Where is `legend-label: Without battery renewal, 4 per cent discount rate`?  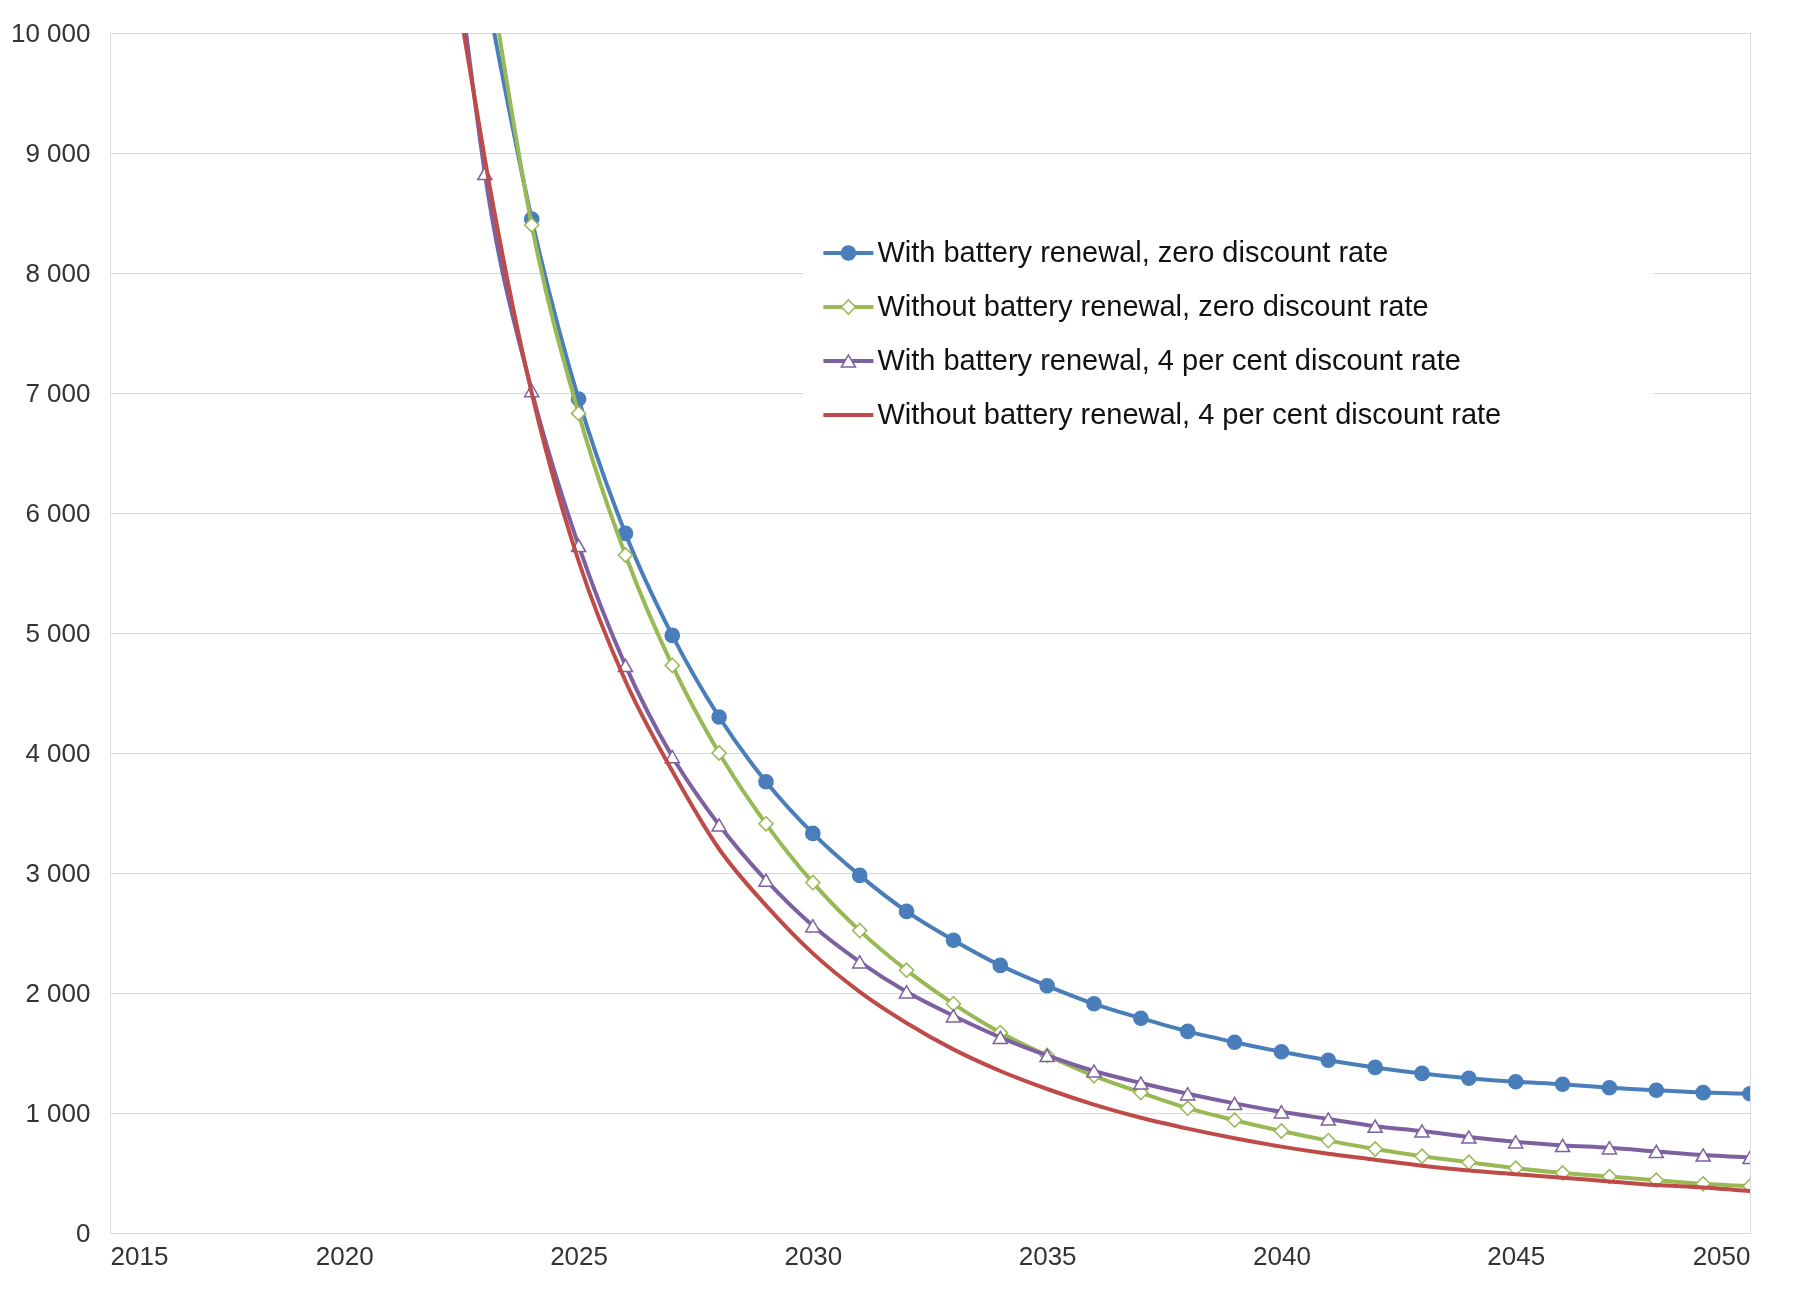
legend-label: Without battery renewal, 4 per cent discount rate is located at coordinates (1189, 414).